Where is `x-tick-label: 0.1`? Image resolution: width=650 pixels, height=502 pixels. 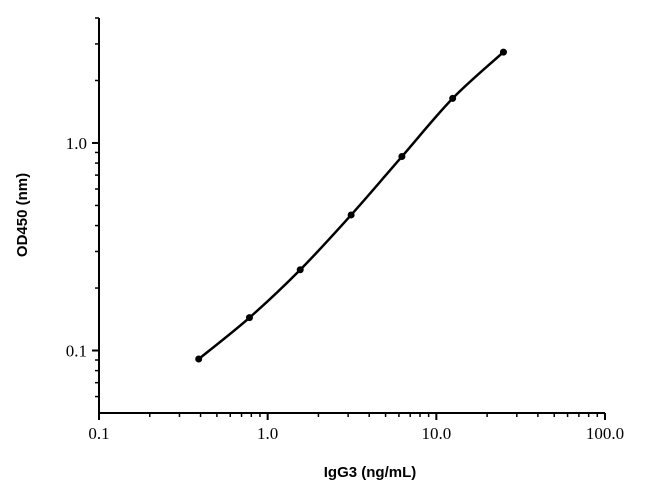
x-tick-label: 0.1 is located at coordinates (98, 433).